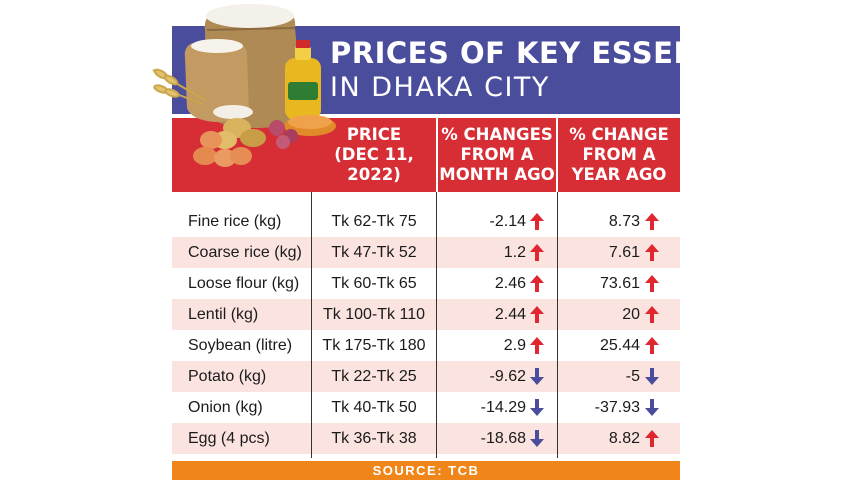 The width and height of the screenshot is (857, 482). What do you see at coordinates (510, 314) in the screenshot?
I see `month-change-value: 2.44` at bounding box center [510, 314].